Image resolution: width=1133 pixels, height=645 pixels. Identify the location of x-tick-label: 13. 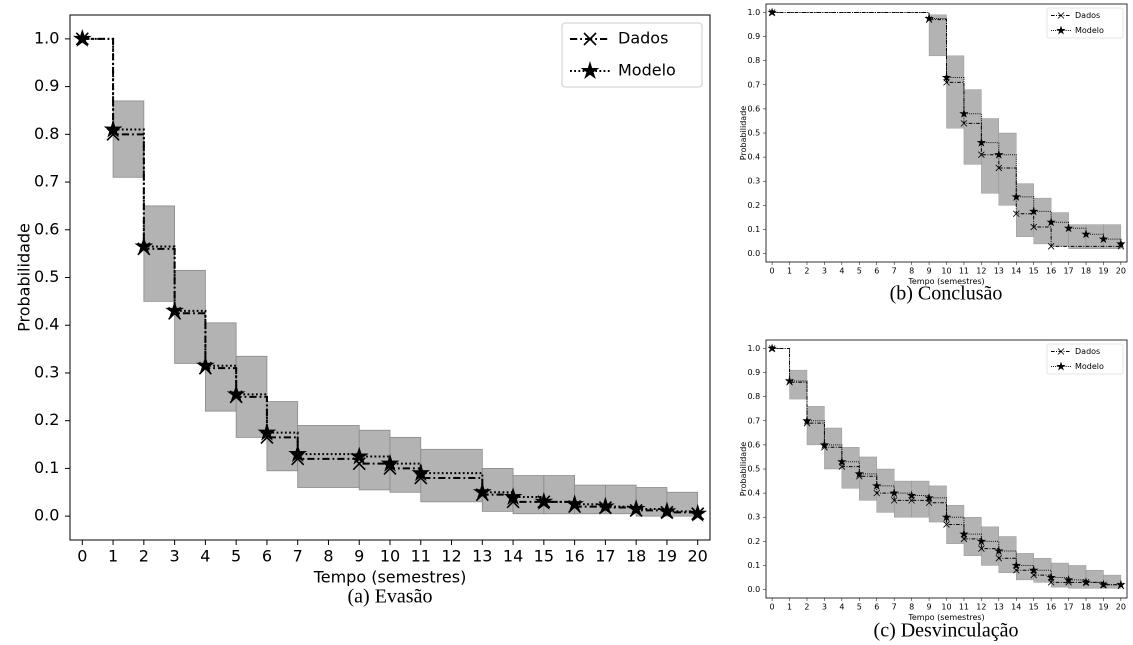
(999, 271).